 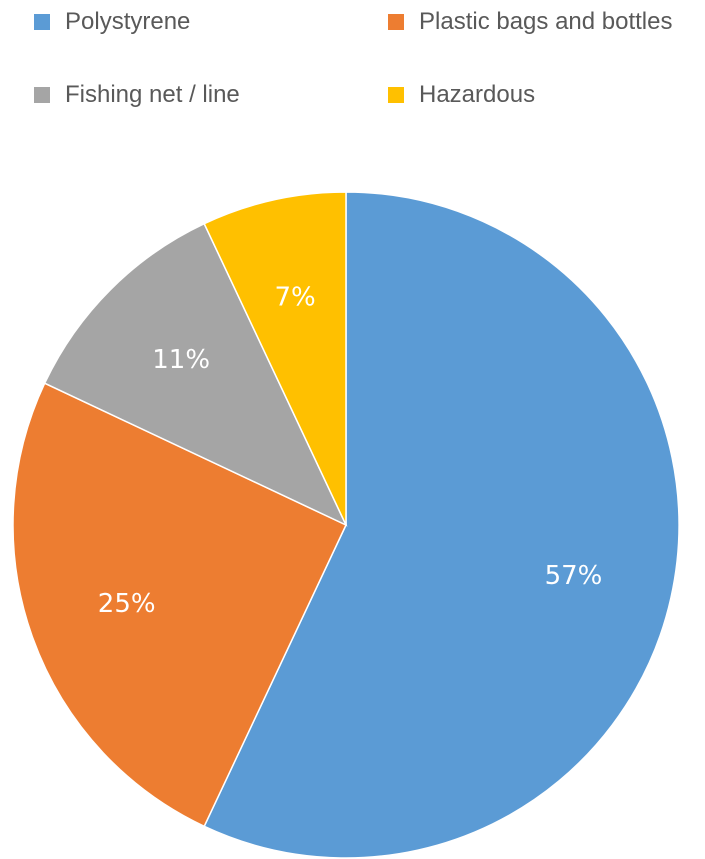 What do you see at coordinates (574, 576) in the screenshot?
I see `data-label-polystyrene: 57%` at bounding box center [574, 576].